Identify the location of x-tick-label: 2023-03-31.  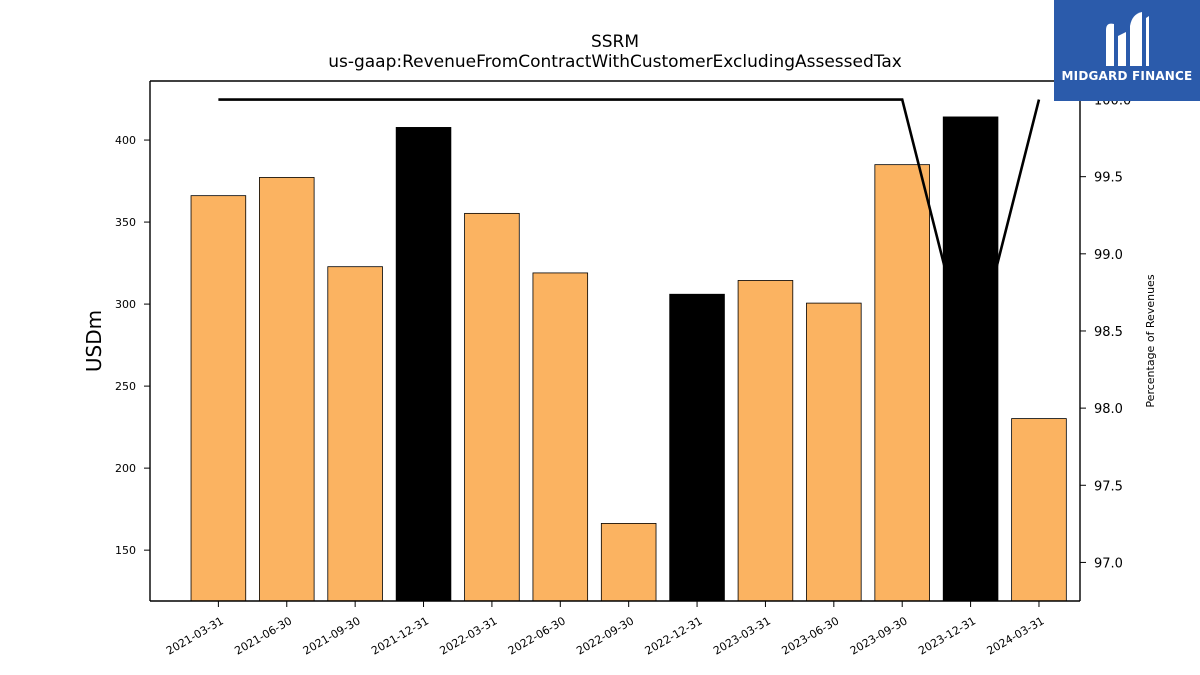
(742, 635).